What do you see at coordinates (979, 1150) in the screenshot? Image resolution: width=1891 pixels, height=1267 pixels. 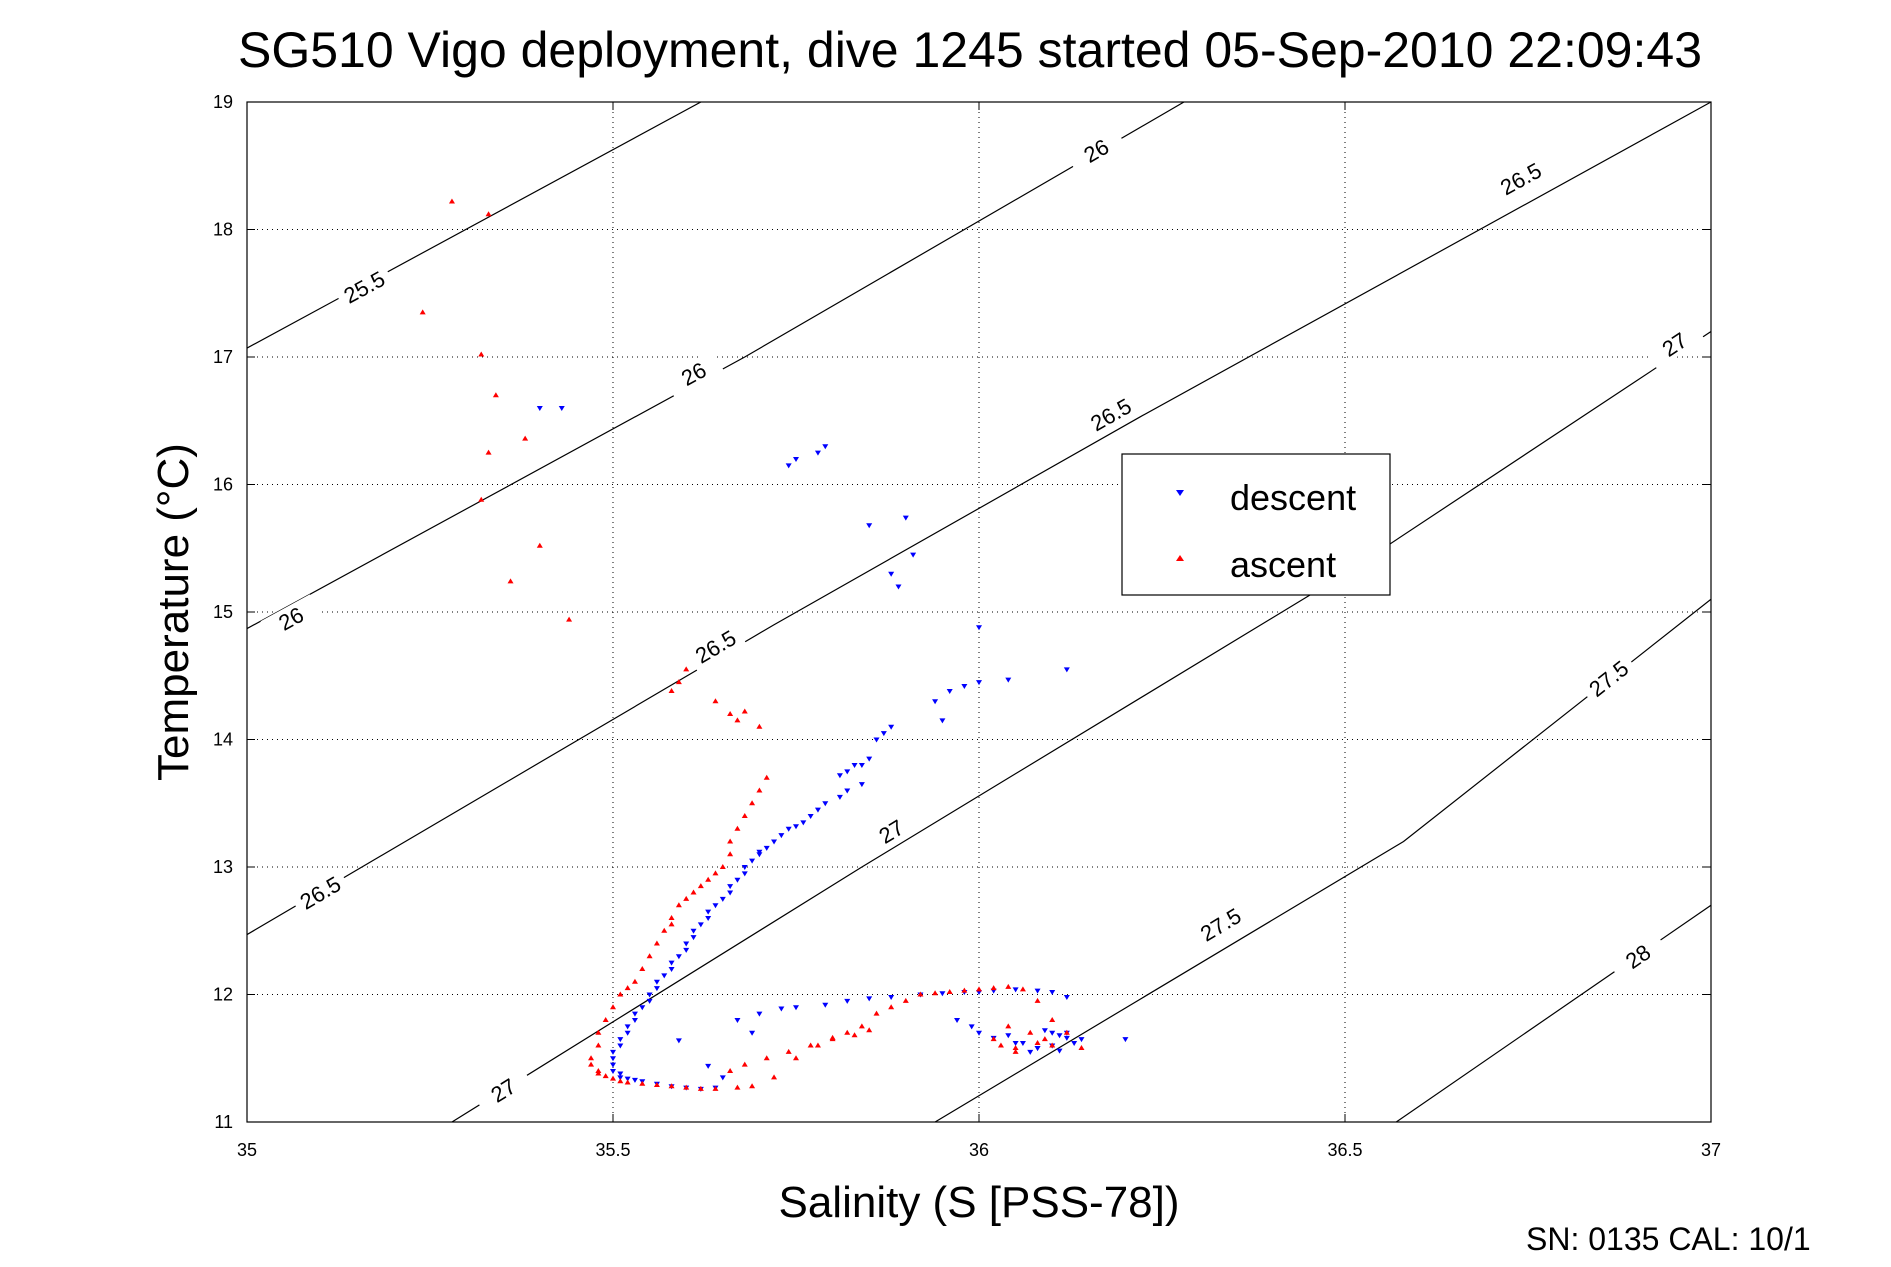 I see `x-tick-label: 36` at bounding box center [979, 1150].